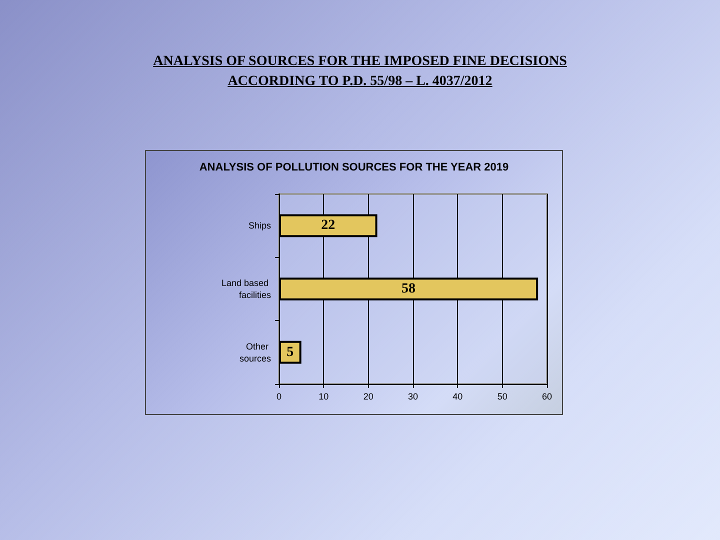 Image resolution: width=720 pixels, height=540 pixels. Describe the element at coordinates (413, 397) in the screenshot. I see `x-tick-label: 30` at that location.